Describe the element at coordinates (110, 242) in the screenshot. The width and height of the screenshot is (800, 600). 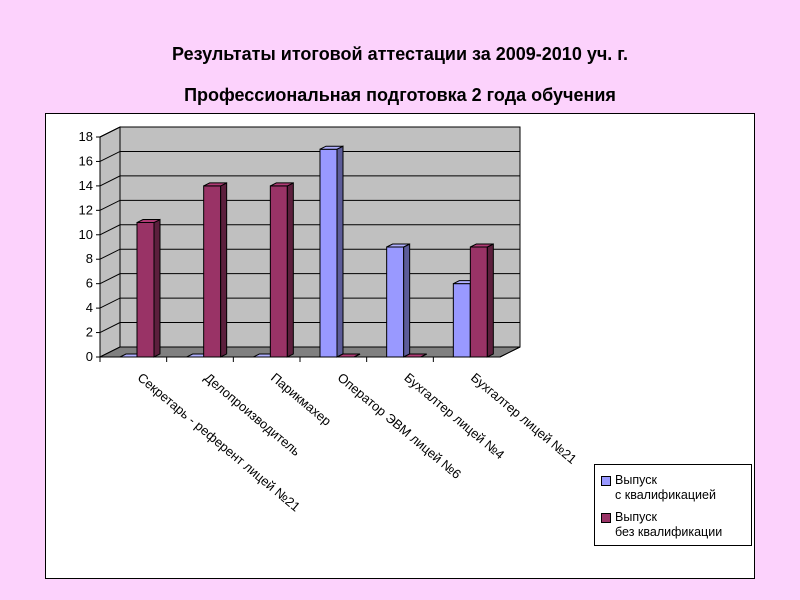
I see `chart-side-wall` at that location.